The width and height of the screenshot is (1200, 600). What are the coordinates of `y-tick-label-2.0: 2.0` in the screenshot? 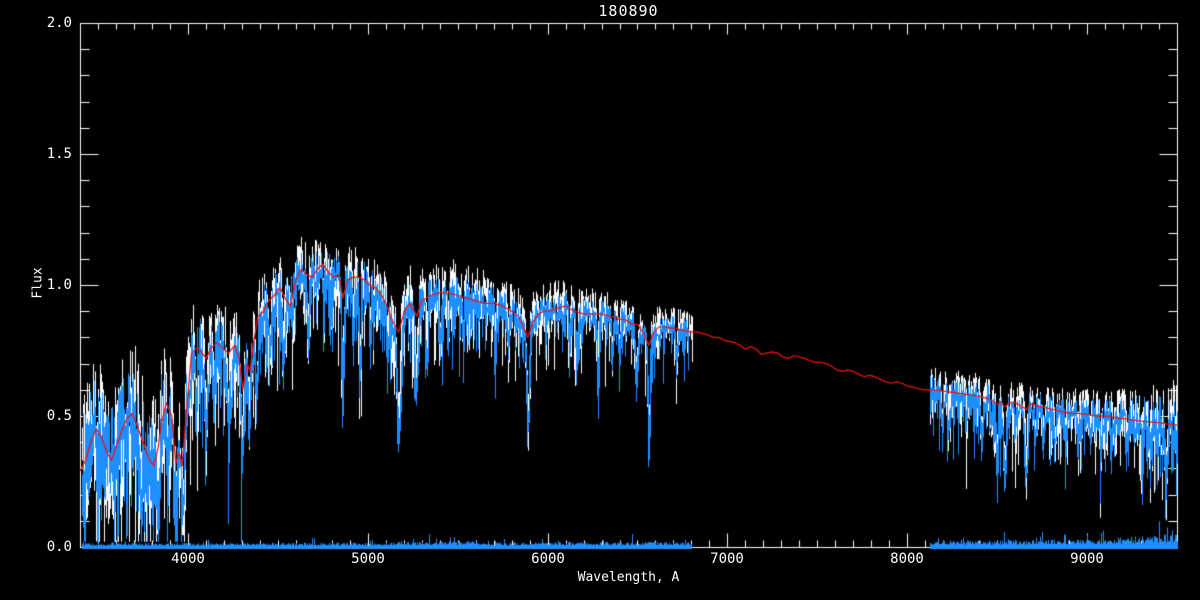 It's located at (59, 23).